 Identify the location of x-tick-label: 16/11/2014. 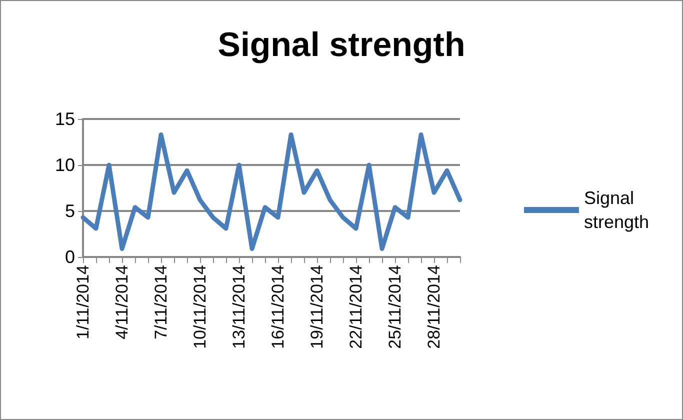
(278, 307).